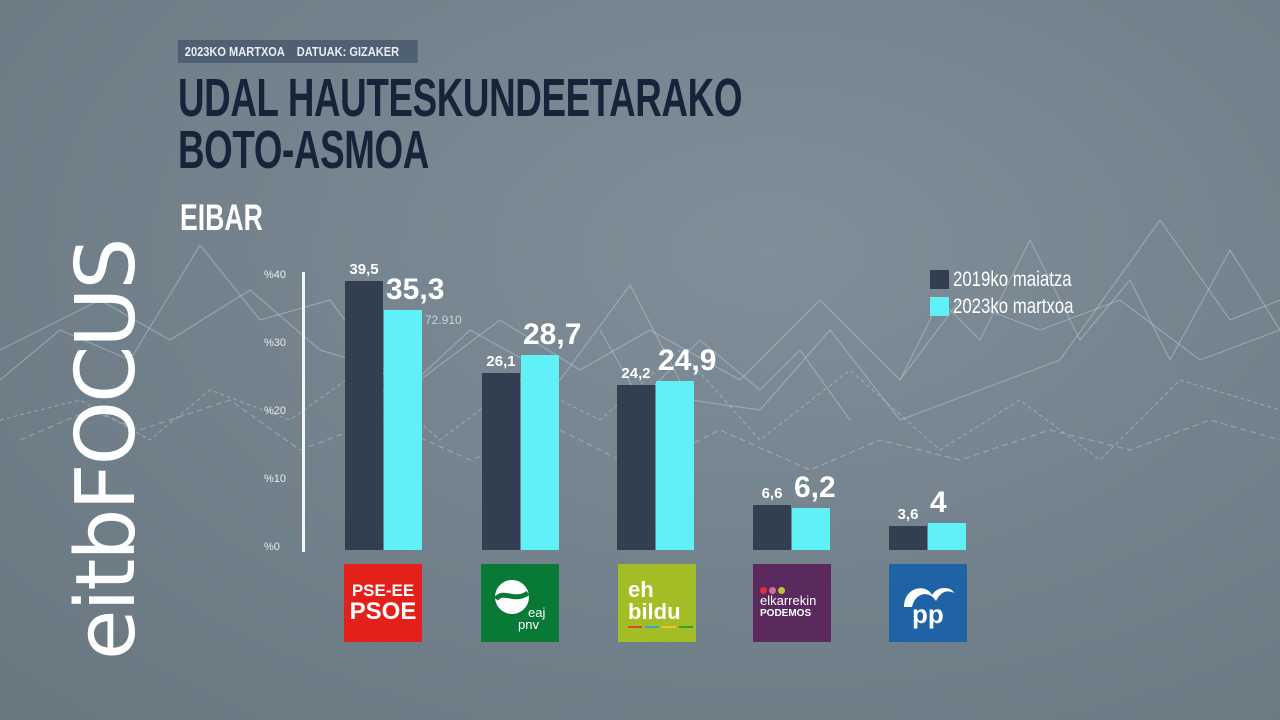  Describe the element at coordinates (1013, 306) in the screenshot. I see `legend-label-2023: 2023ko martxoa` at that location.